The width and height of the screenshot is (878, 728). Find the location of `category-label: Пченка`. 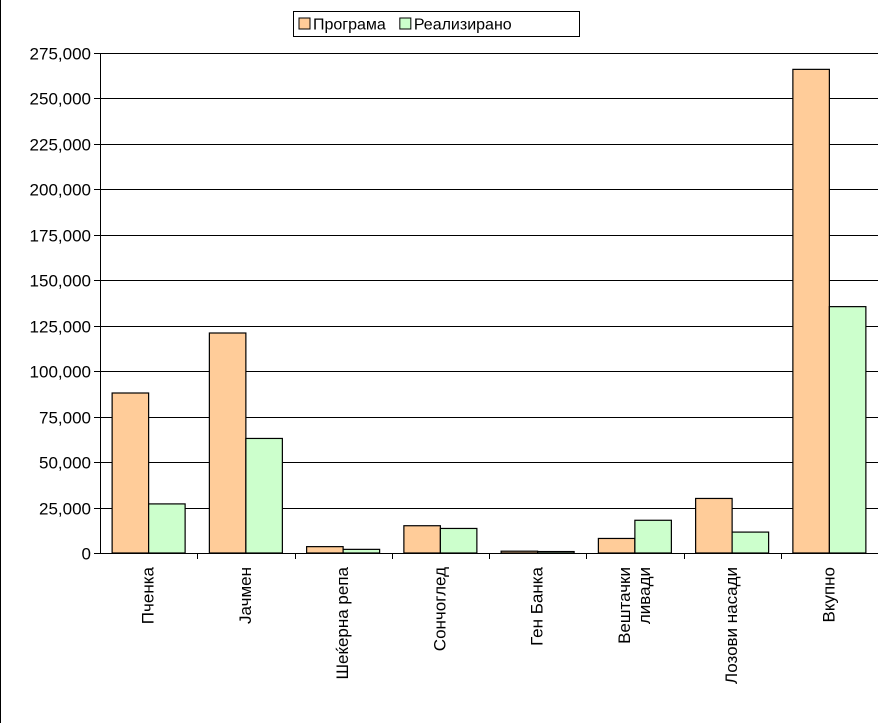

category-label: Пченка is located at coordinates (148, 595).